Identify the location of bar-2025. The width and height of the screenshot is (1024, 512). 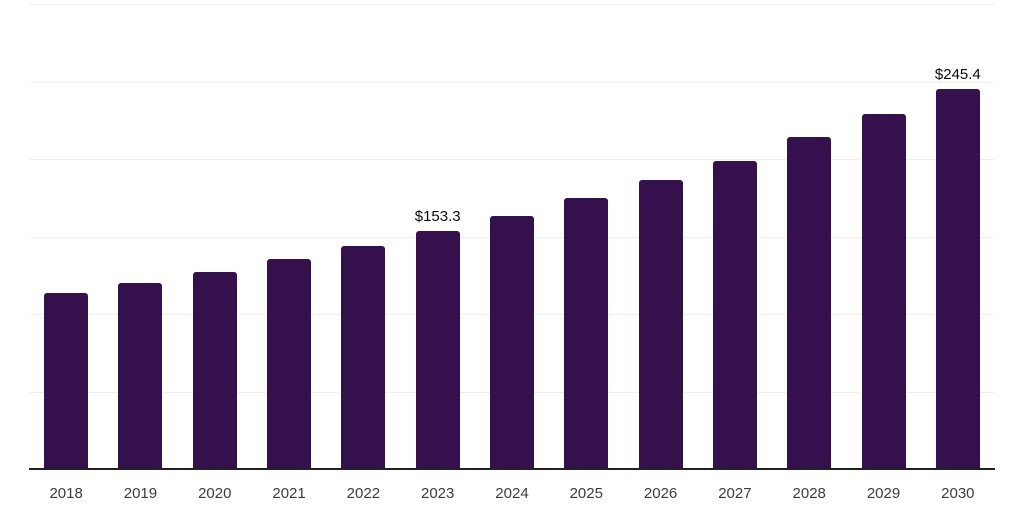
(586, 333).